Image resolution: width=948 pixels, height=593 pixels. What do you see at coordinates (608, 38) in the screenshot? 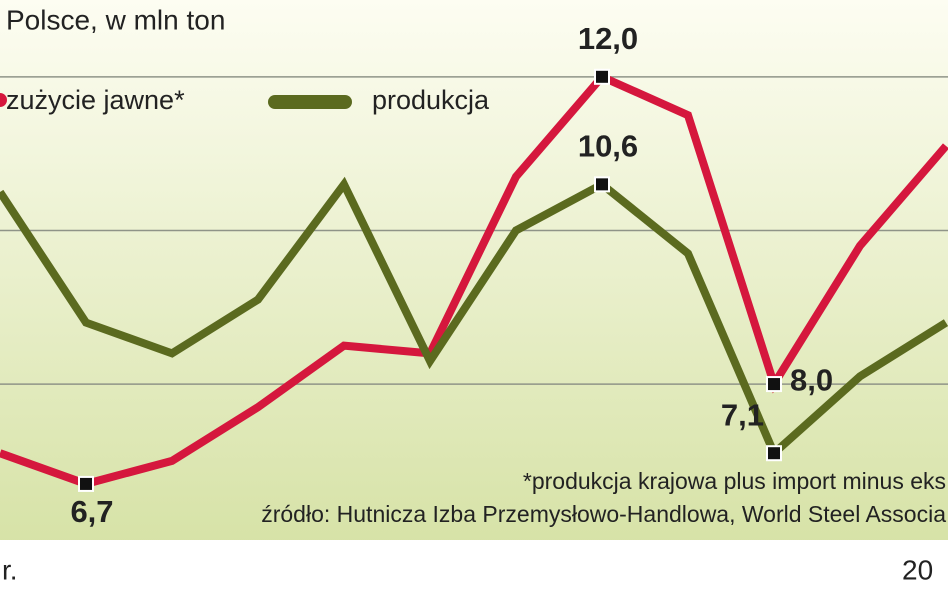
I see `data-label: 12,0` at bounding box center [608, 38].